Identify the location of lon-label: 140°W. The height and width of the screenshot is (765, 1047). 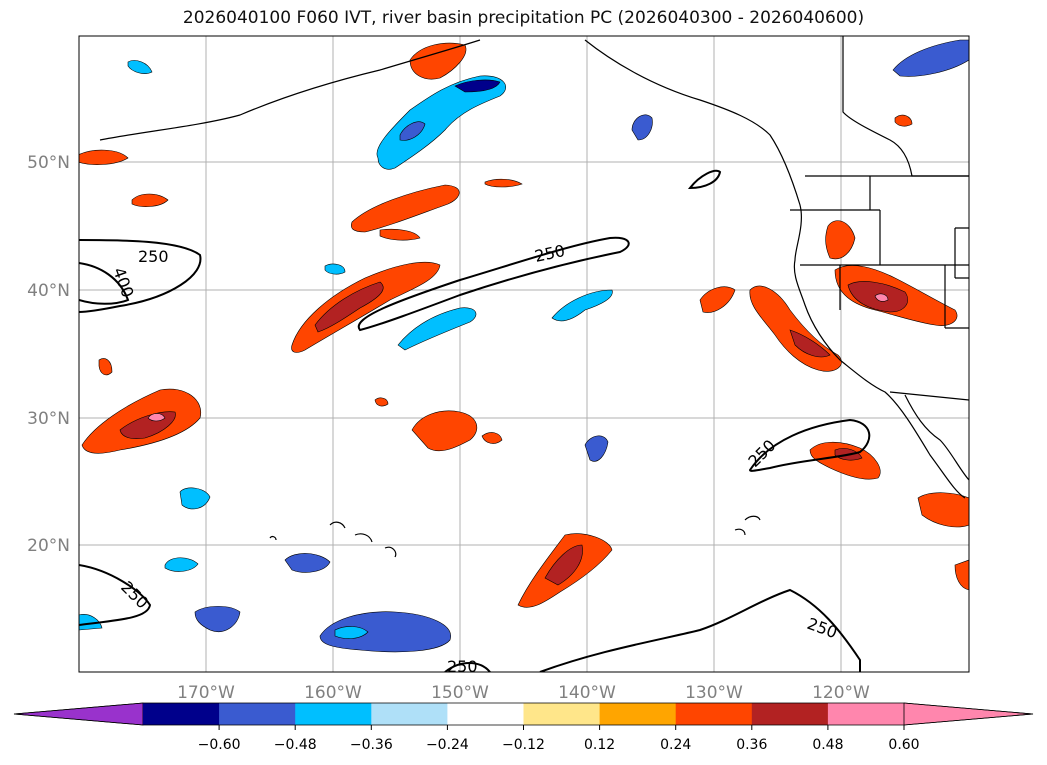
(587, 693).